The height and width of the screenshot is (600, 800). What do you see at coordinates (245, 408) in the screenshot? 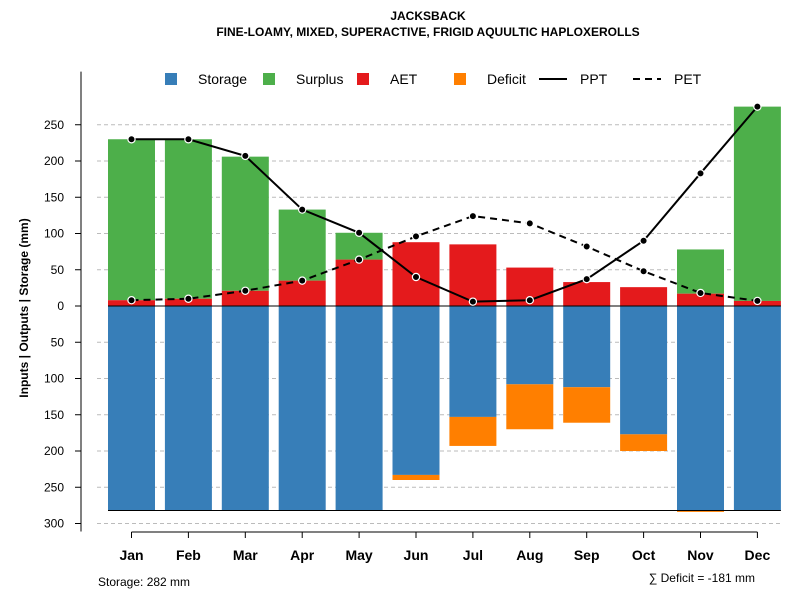
I see `storage-bar-mar` at bounding box center [245, 408].